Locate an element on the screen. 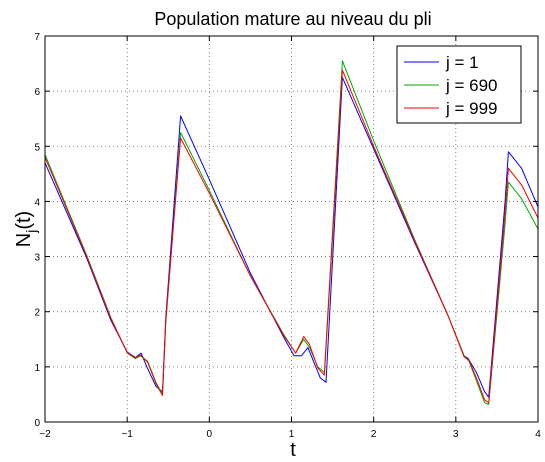 The height and width of the screenshot is (462, 545). legend-label-3: j = 999 is located at coordinates (471, 108).